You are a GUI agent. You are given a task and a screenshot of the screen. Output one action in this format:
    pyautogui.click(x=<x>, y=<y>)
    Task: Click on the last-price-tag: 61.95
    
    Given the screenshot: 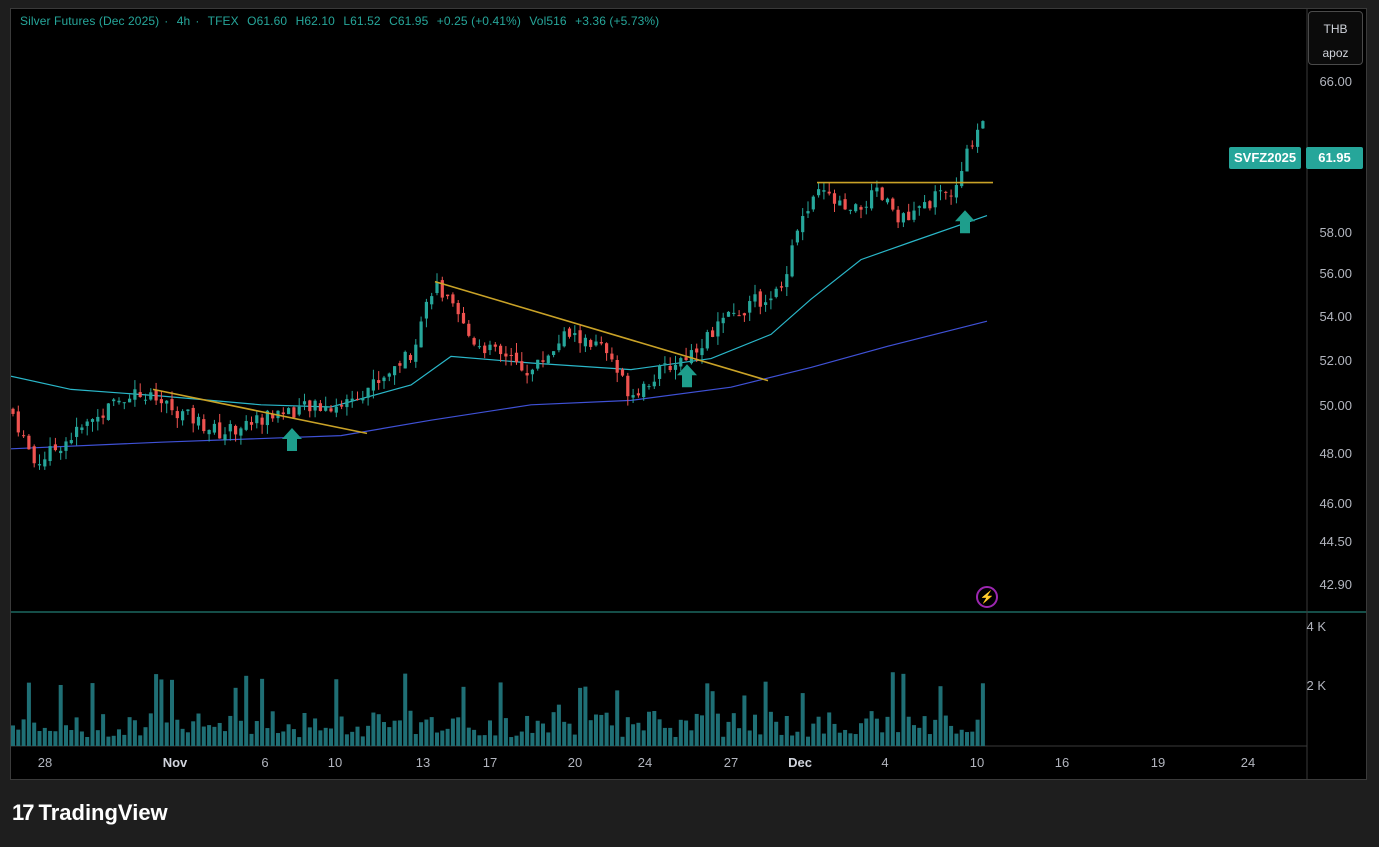 What is the action you would take?
    pyautogui.click(x=1334, y=158)
    